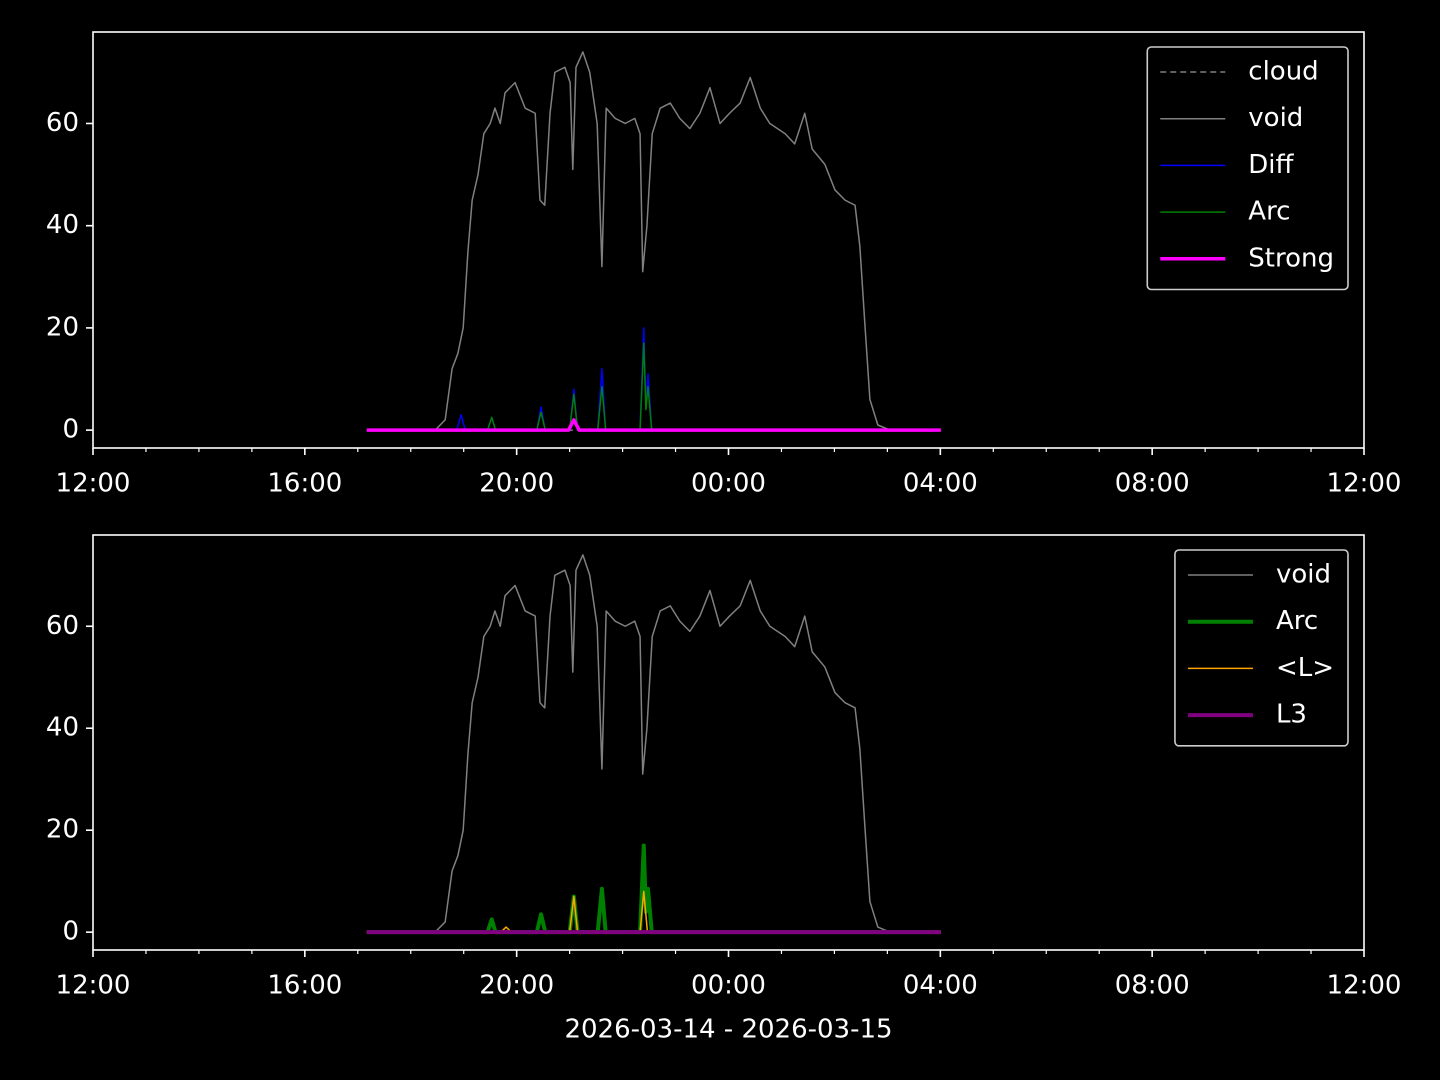 The width and height of the screenshot is (1440, 1080). I want to click on legend: void Arc <L> L3, so click(1261, 648).